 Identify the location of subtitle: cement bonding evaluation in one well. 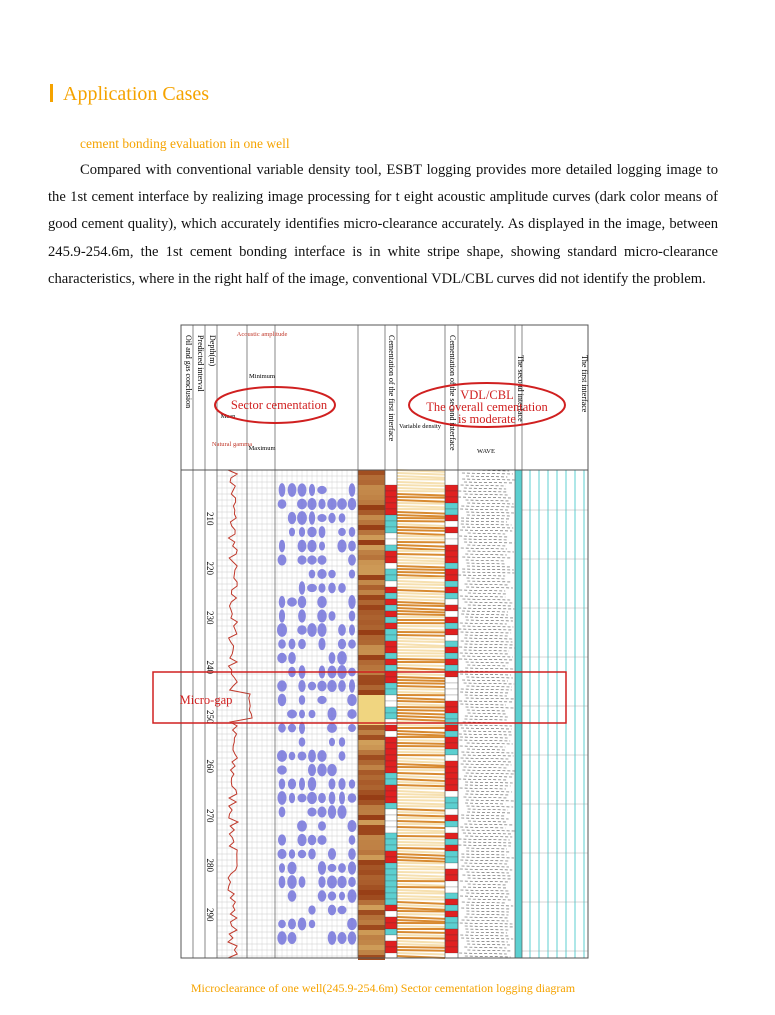
(185, 143).